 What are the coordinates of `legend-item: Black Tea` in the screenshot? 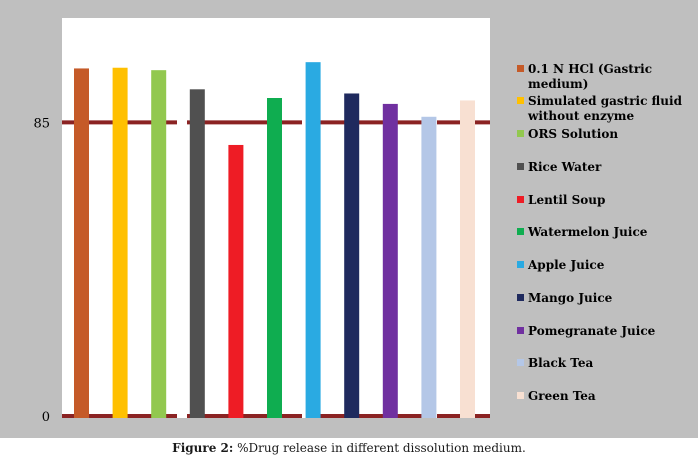 It's located at (555, 363).